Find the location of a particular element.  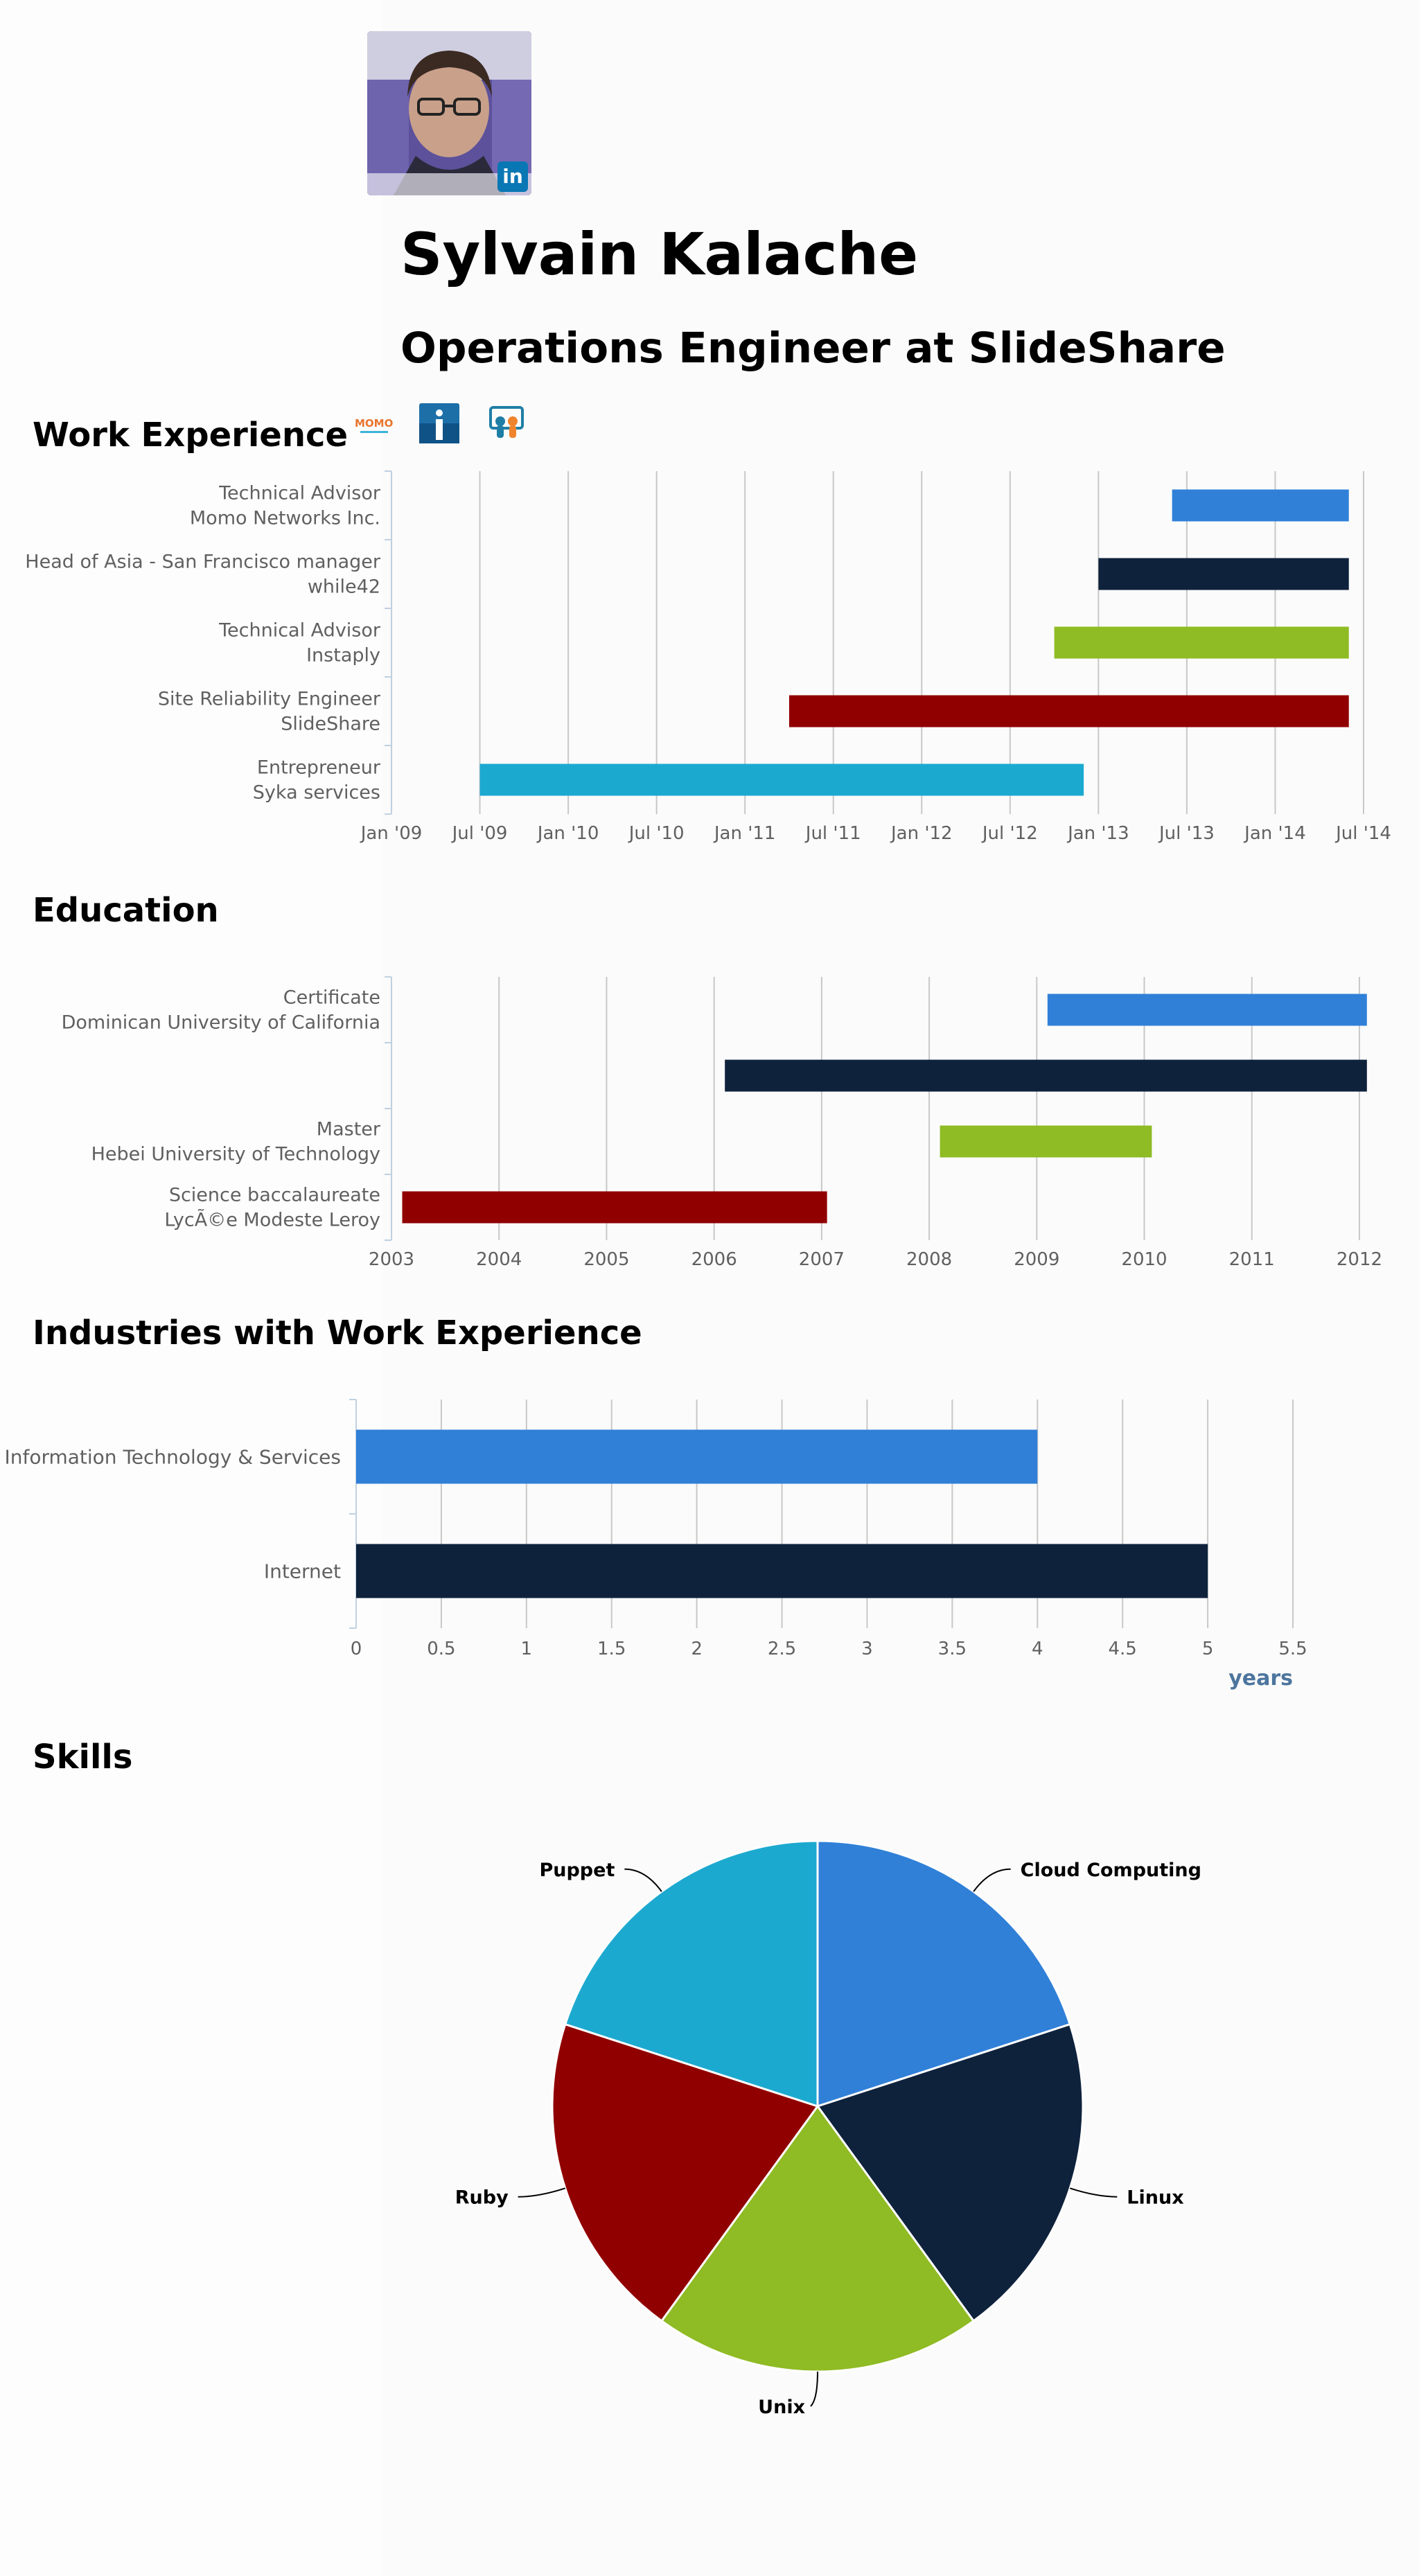

category-label: Information Technology & Services is located at coordinates (172, 1458).